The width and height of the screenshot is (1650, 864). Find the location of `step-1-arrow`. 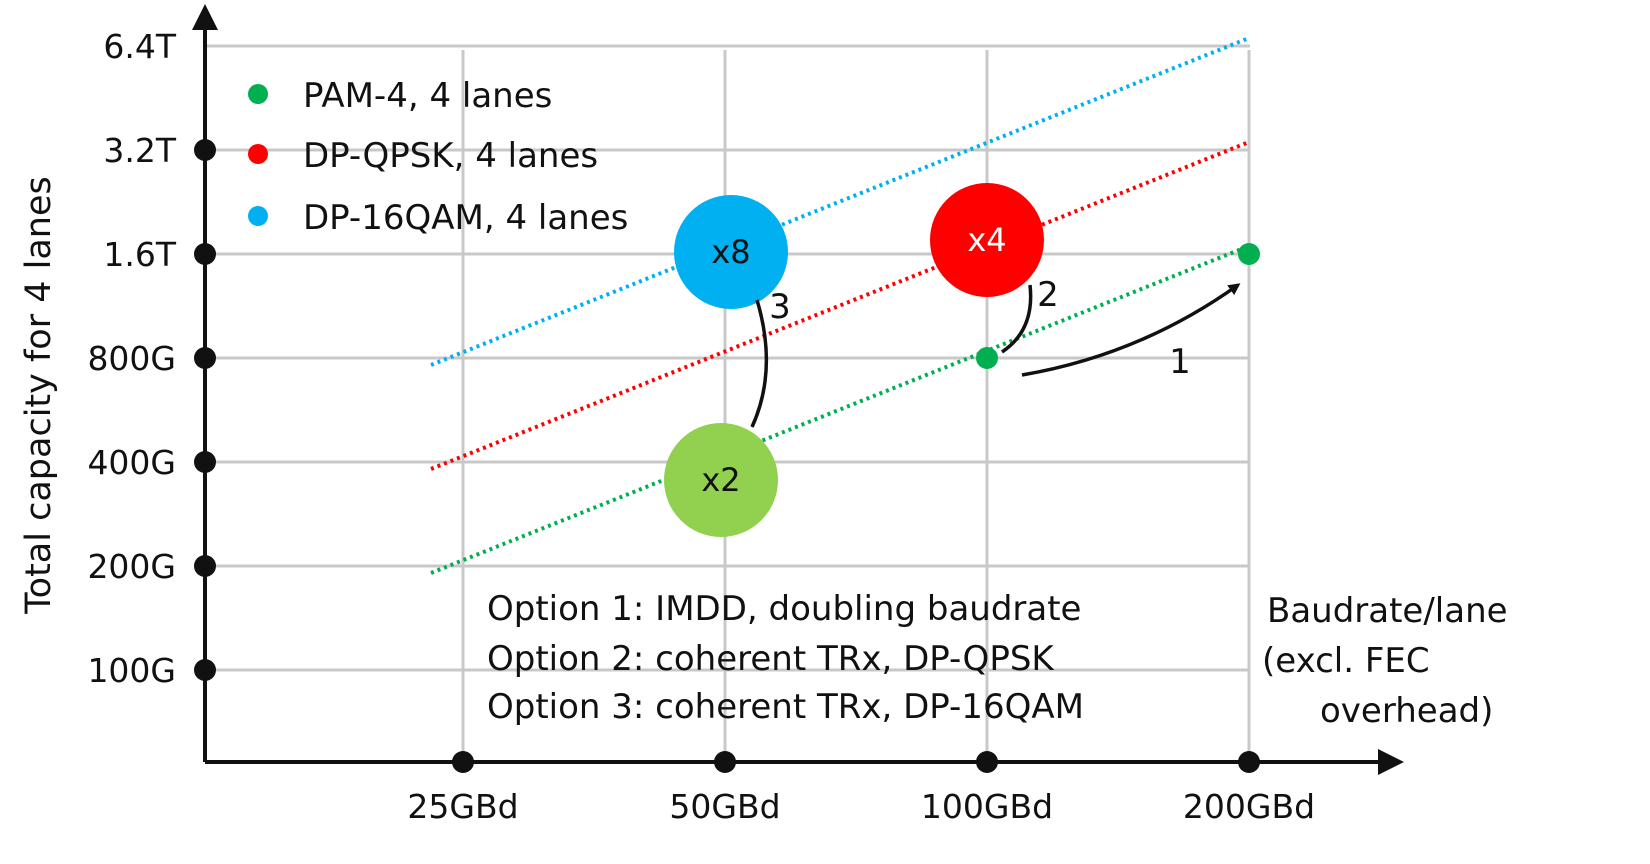

step-1-arrow is located at coordinates (1131, 330).